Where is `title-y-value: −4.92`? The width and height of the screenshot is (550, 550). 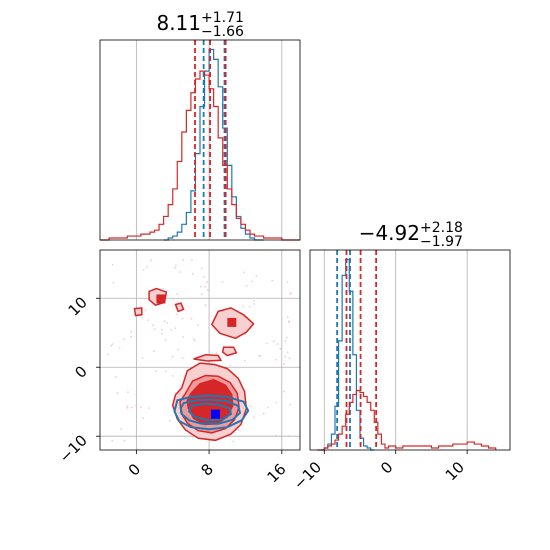 title-y-value: −4.92 is located at coordinates (389, 233).